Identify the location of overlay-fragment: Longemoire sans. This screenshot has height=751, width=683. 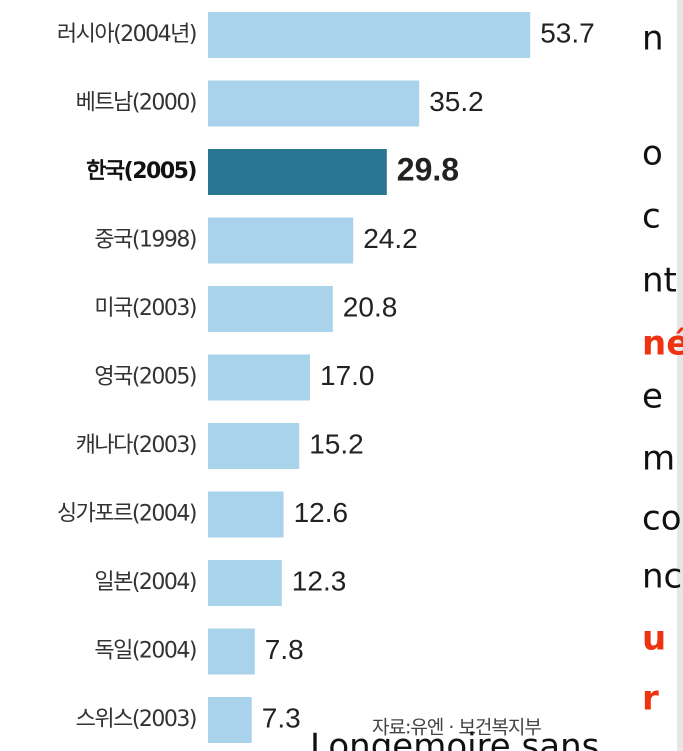
(454, 739).